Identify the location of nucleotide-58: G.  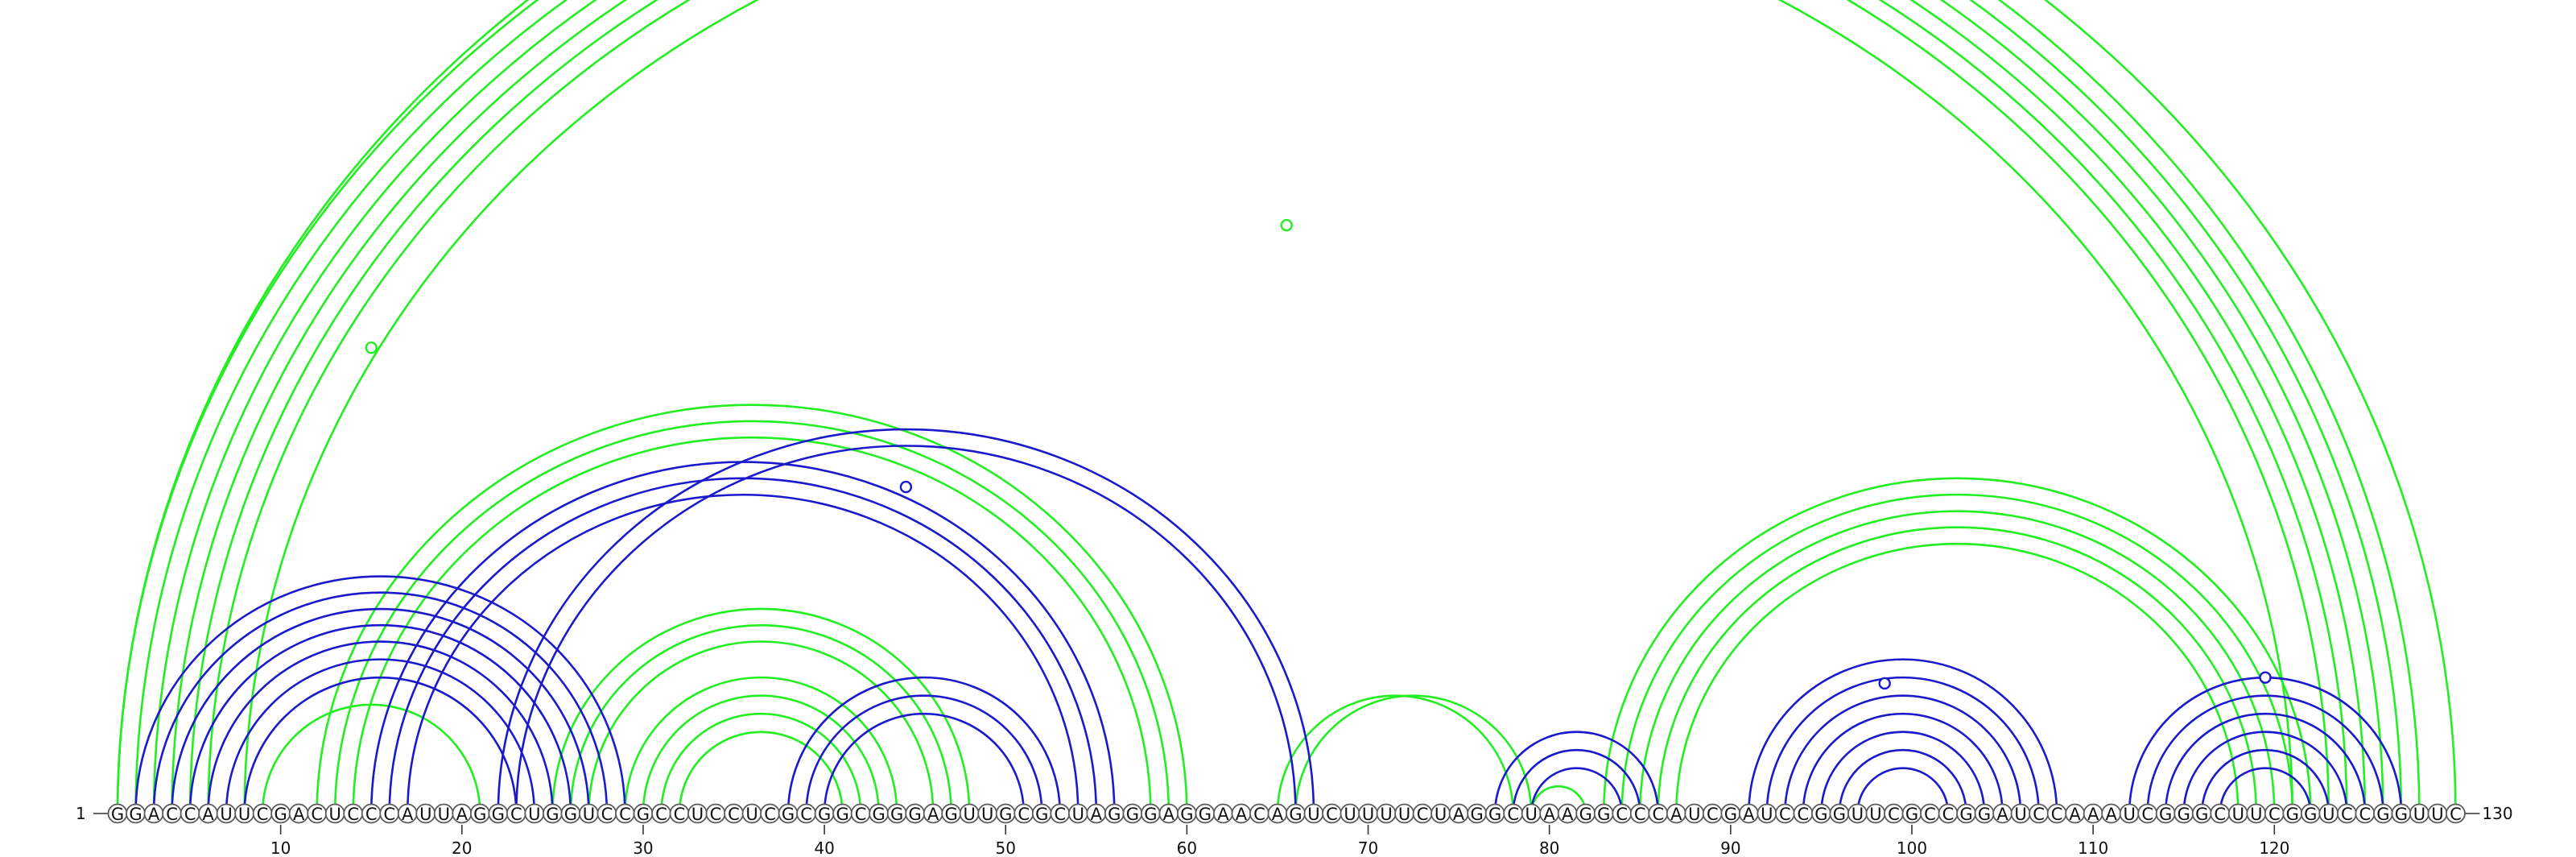
(1150, 813).